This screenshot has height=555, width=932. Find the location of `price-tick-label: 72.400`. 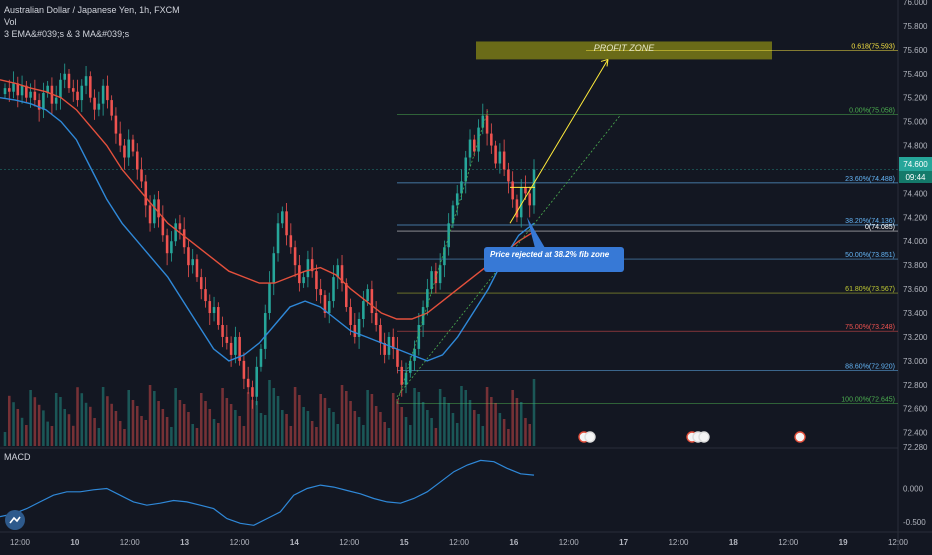

price-tick-label: 72.400 is located at coordinates (915, 433).